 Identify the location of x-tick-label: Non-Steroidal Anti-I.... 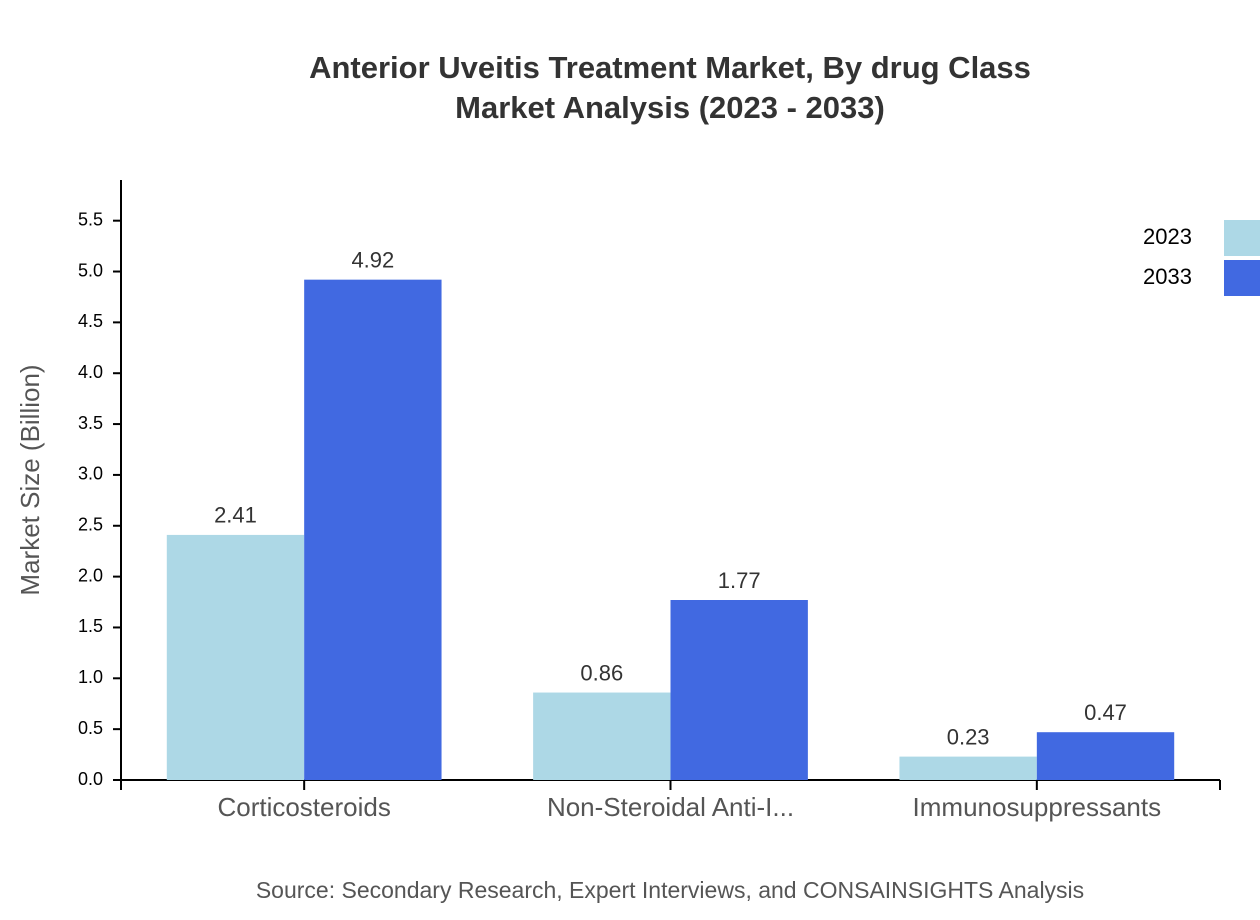
(670, 807).